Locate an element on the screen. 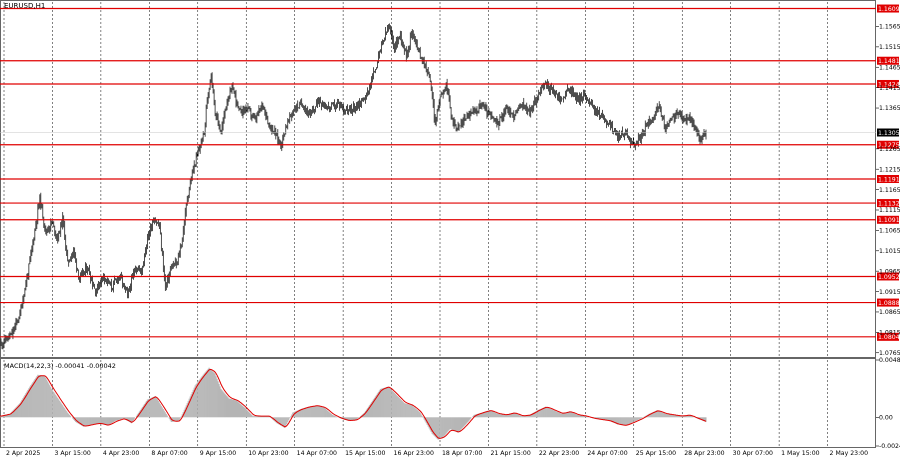 The width and height of the screenshot is (900, 464). x-tick-label: 21 Apr 15:00 is located at coordinates (510, 453).